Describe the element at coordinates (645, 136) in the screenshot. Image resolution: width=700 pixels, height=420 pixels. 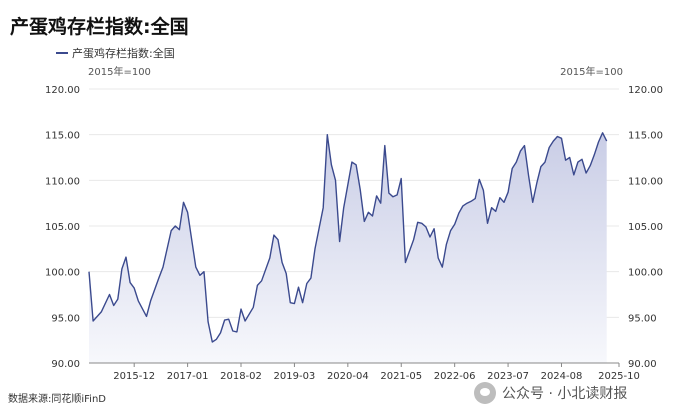
I see `y-tick-label-right: 115.00` at that location.